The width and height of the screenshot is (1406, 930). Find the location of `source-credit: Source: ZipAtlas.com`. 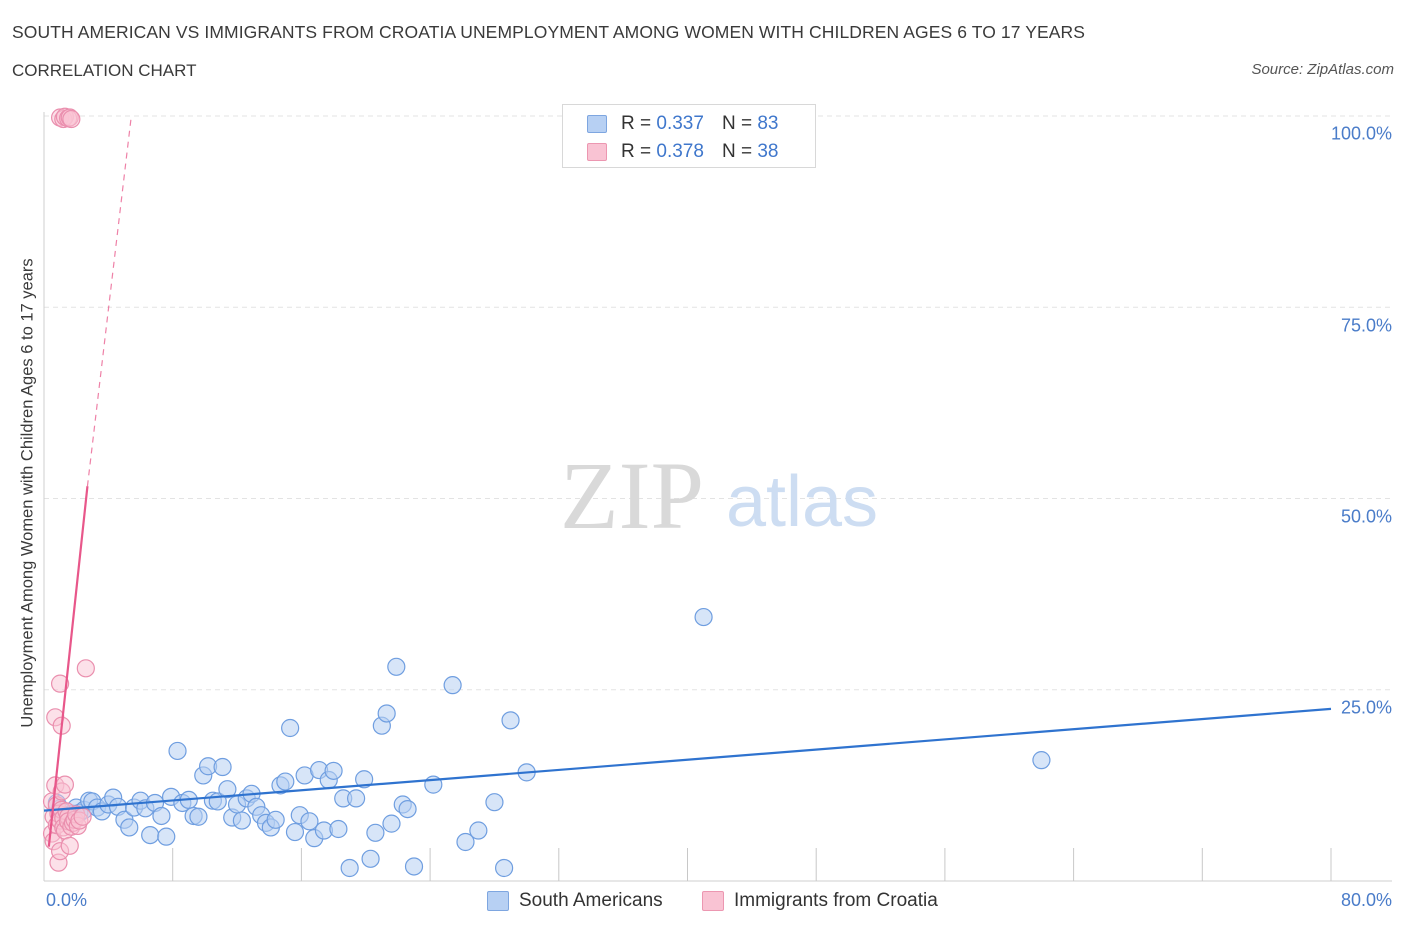

source-credit: Source: ZipAtlas.com is located at coordinates (1322, 69).